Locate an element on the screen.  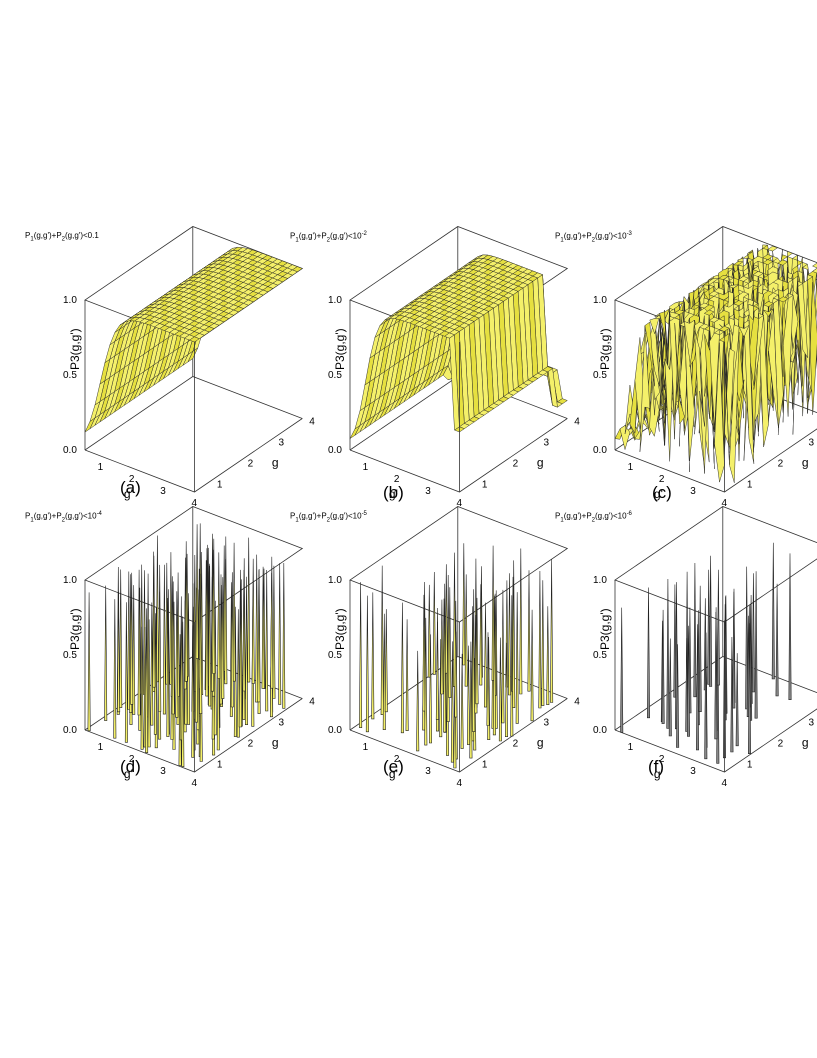
panel-label: (e) is located at coordinates (393, 766).